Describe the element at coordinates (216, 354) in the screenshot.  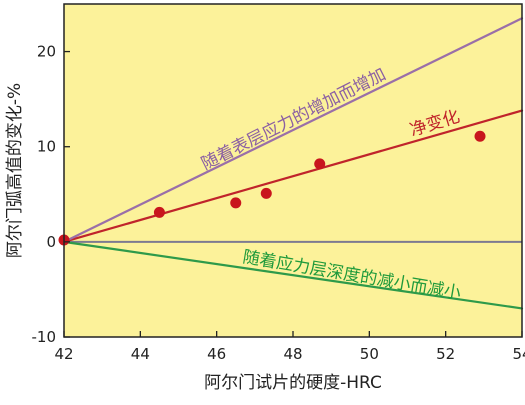
I see `x-tick-label: 46` at that location.